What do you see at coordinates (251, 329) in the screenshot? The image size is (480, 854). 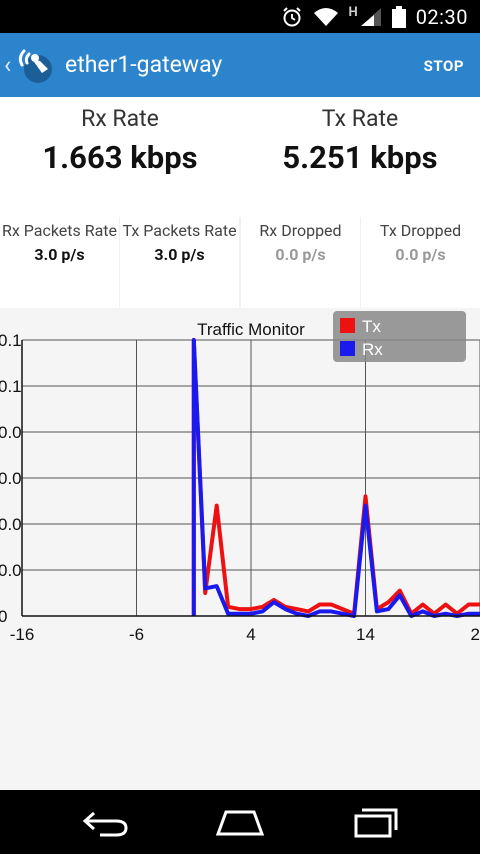 I see `chart-title: Traffic Monitor` at bounding box center [251, 329].